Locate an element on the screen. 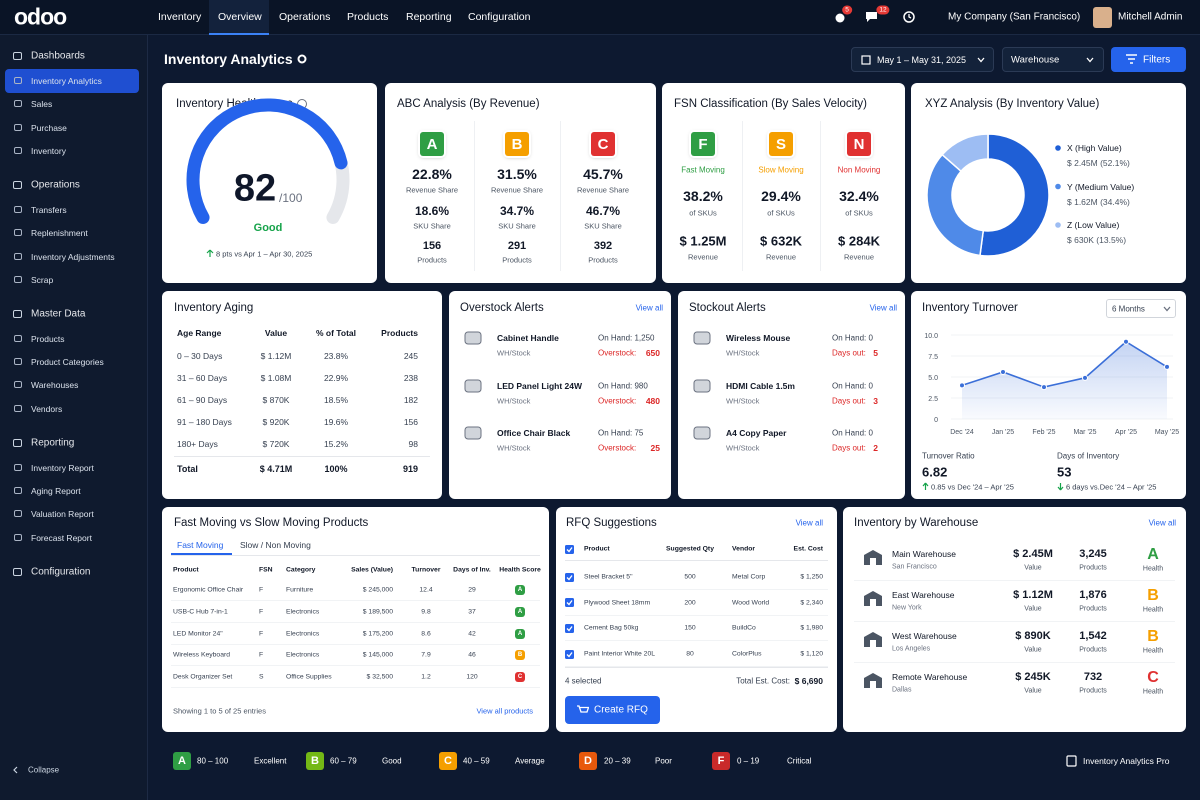 The image size is (1200, 800). avatar is located at coordinates (1102, 17).